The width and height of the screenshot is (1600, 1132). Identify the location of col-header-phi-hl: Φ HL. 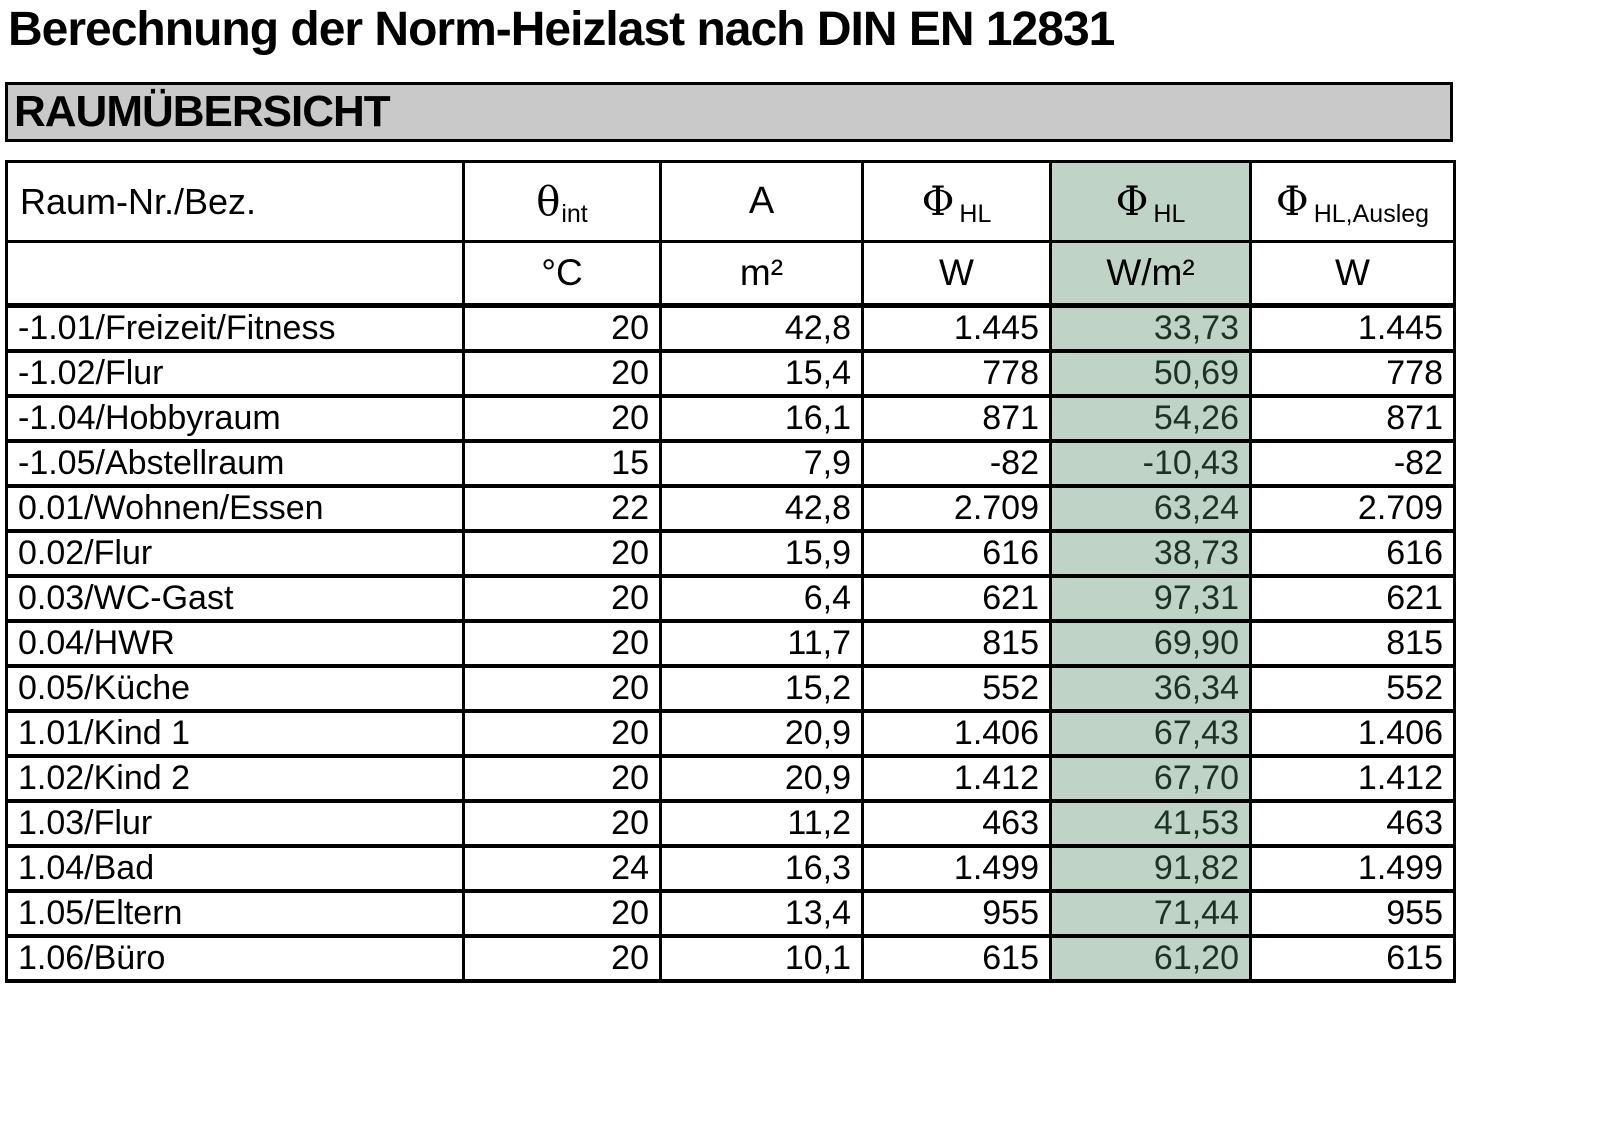
(956, 201).